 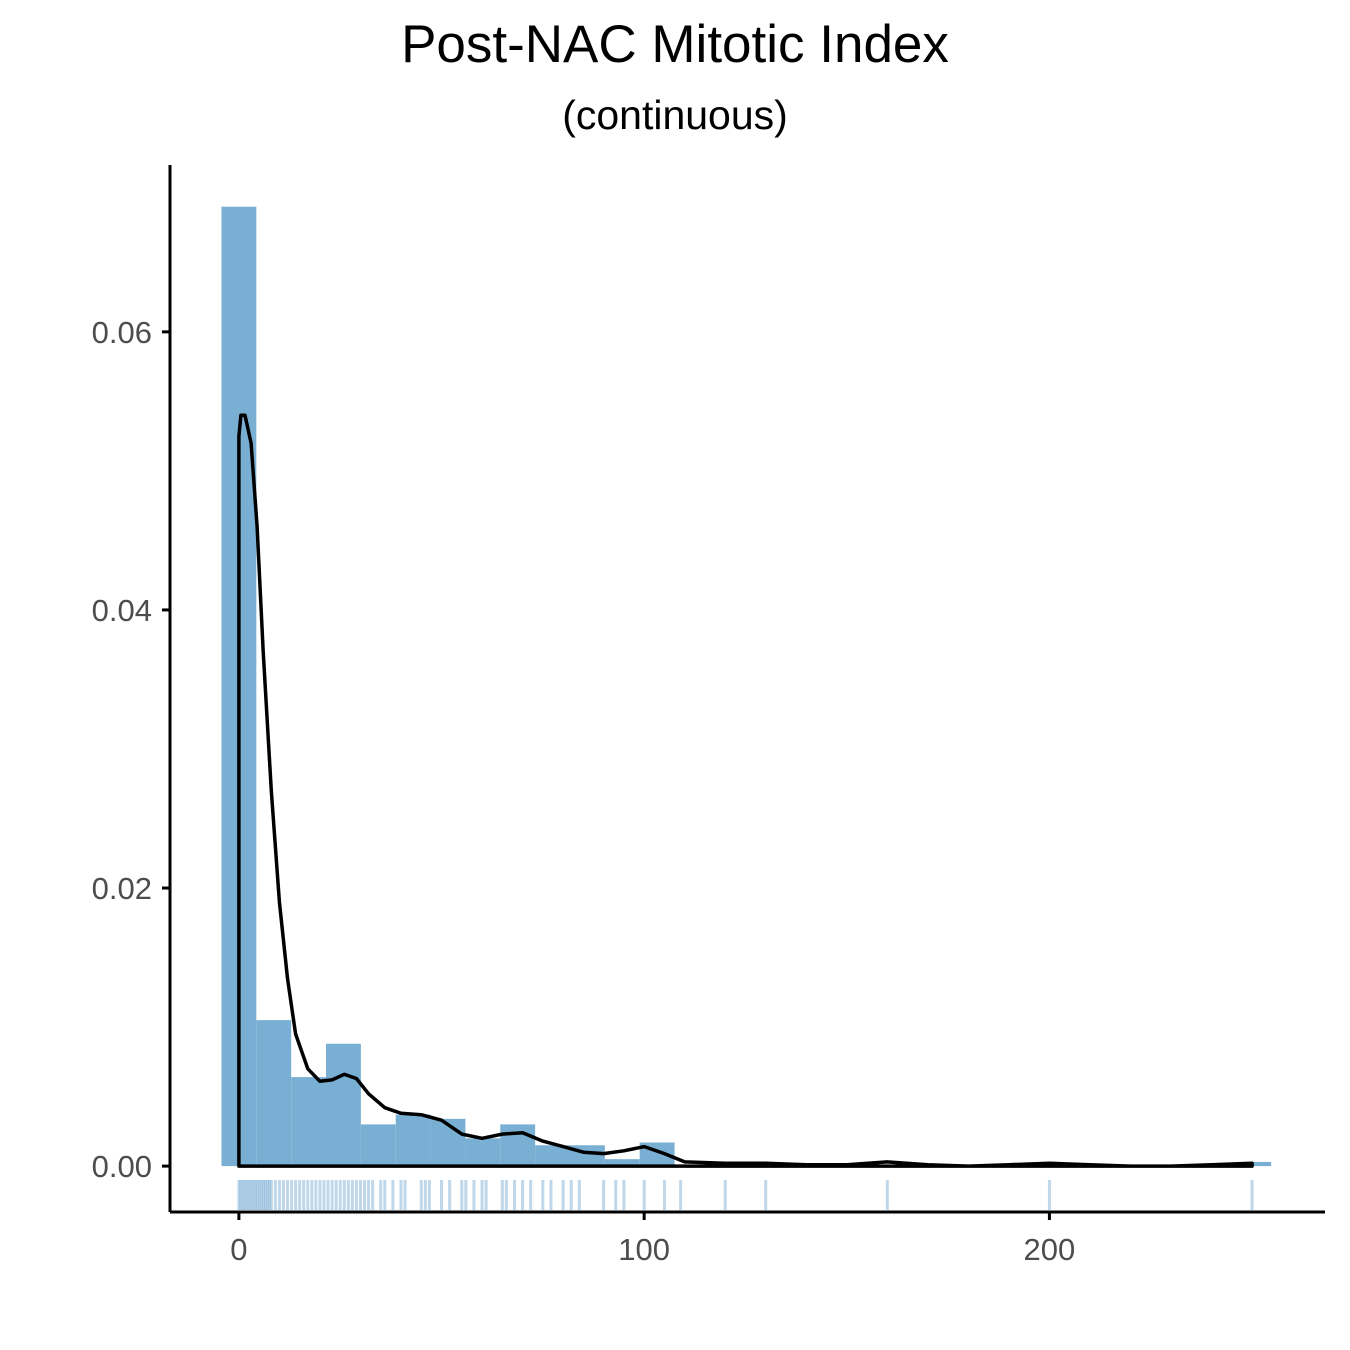 I want to click on y-tick-label: 0.06, so click(x=122, y=332).